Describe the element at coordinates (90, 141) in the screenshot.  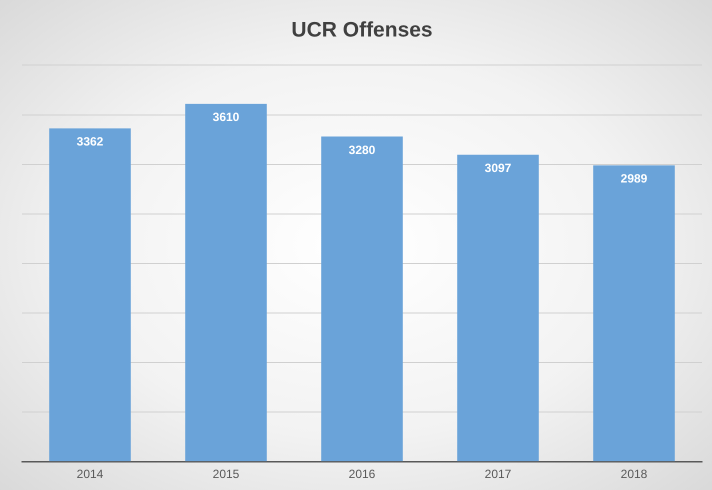
I see `data-label: 3362` at that location.